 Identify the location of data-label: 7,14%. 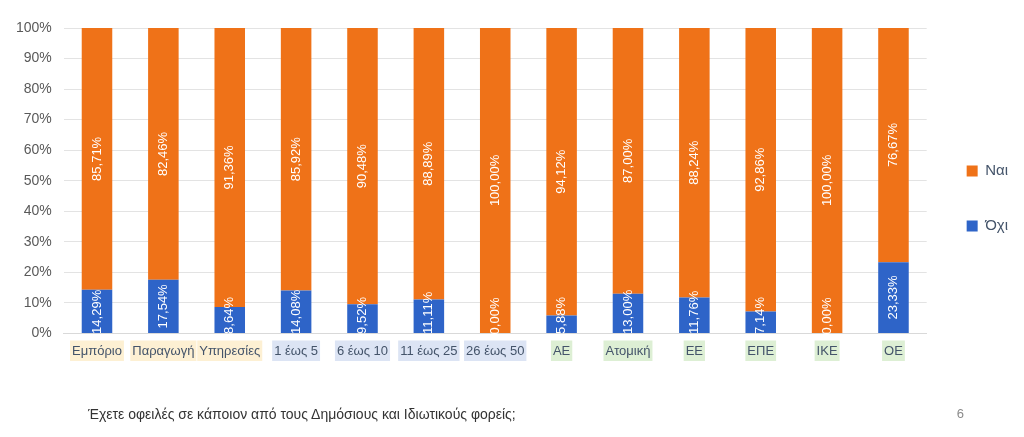
(760, 315).